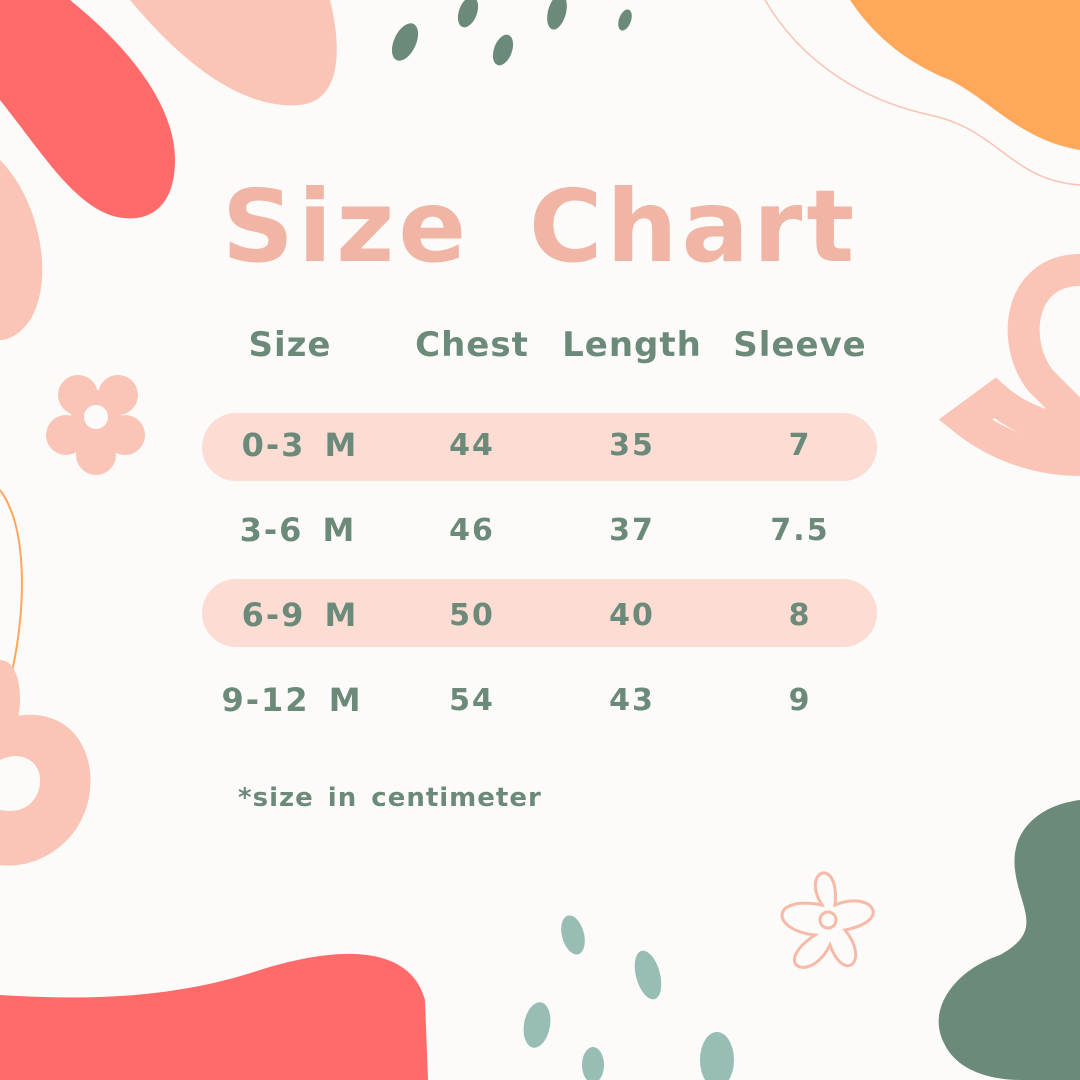  Describe the element at coordinates (800, 345) in the screenshot. I see `header-sleeve: Sleeve` at that location.